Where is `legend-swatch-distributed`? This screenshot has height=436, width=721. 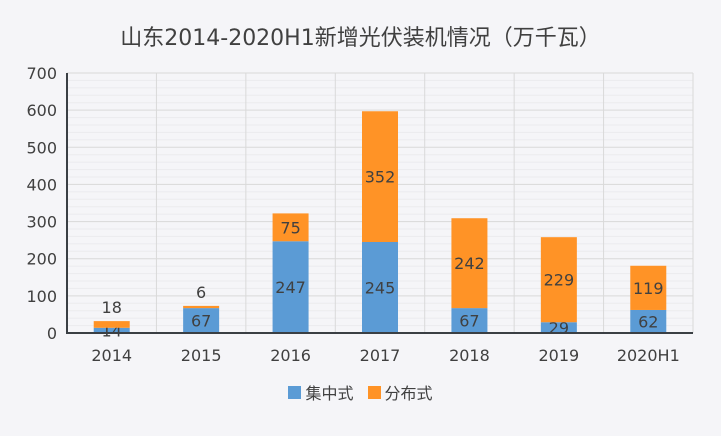 legend-swatch-distributed is located at coordinates (374, 392).